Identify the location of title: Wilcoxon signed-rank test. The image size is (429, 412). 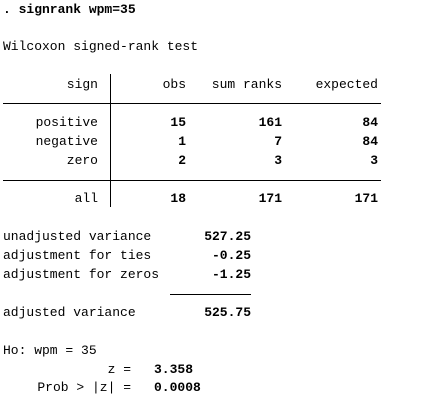
(101, 46).